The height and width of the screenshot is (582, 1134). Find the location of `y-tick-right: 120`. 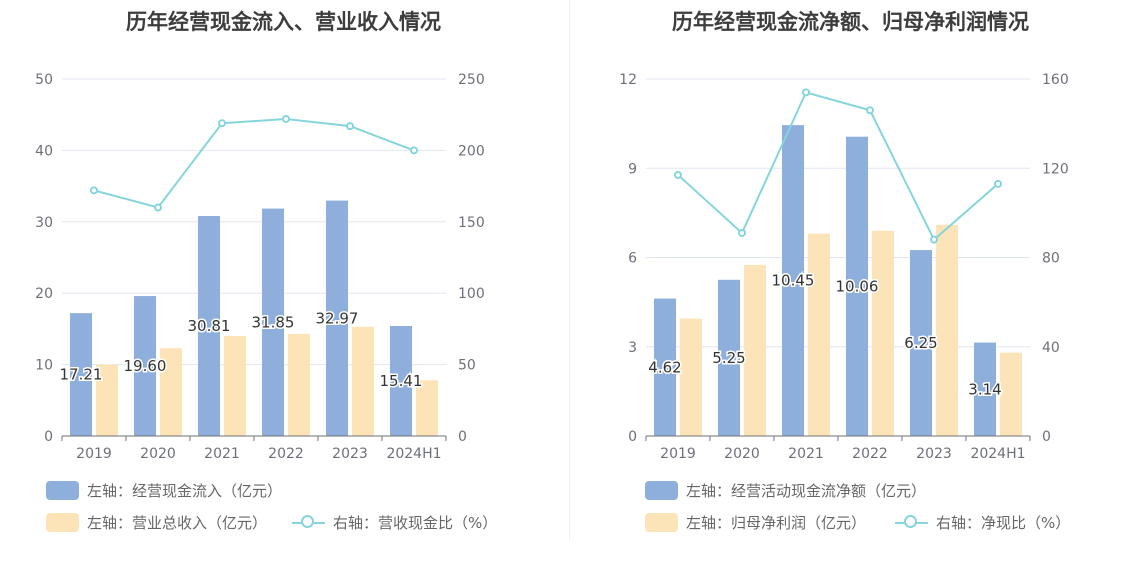

y-tick-right: 120 is located at coordinates (1055, 169).